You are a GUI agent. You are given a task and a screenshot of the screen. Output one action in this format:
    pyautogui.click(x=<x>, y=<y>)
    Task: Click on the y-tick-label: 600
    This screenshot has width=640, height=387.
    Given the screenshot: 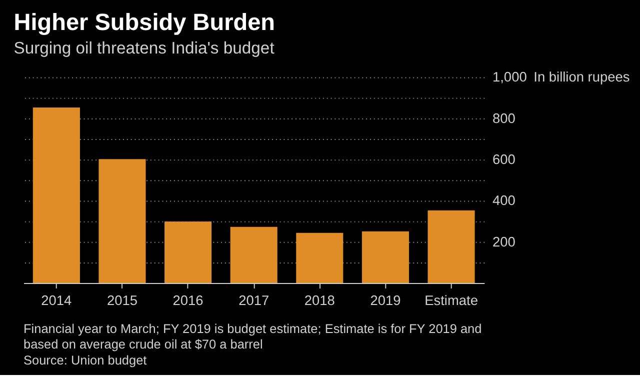 What is the action you would take?
    pyautogui.click(x=504, y=159)
    